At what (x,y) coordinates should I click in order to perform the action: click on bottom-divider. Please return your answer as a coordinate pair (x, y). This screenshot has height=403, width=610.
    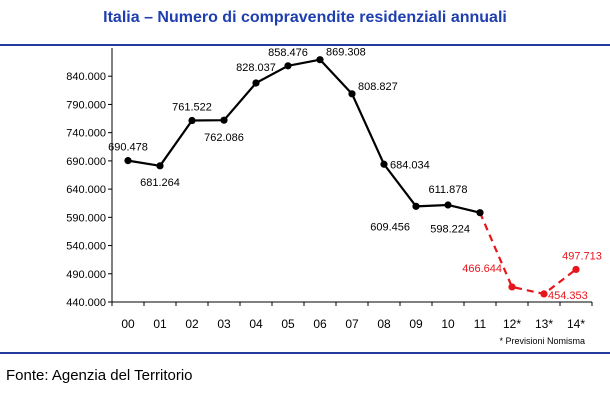
    Looking at the image, I should click on (305, 353).